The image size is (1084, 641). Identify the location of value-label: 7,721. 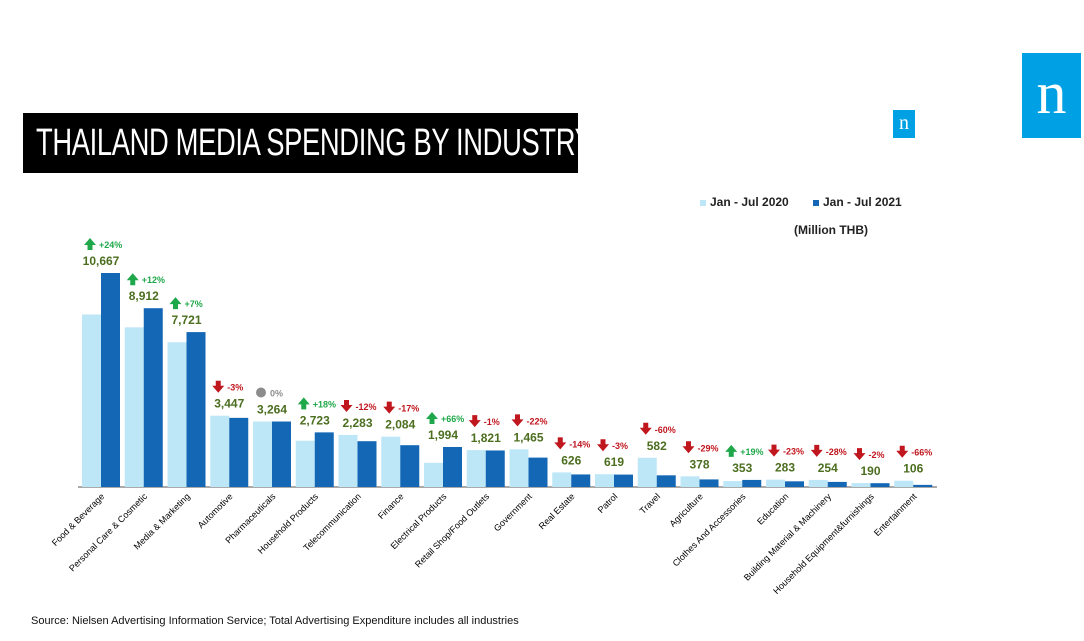
(186, 320).